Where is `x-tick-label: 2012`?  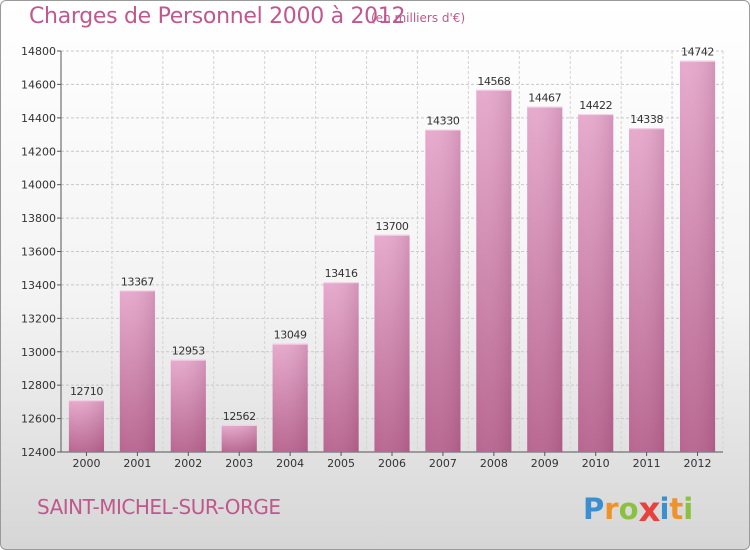 x-tick-label: 2012 is located at coordinates (698, 463).